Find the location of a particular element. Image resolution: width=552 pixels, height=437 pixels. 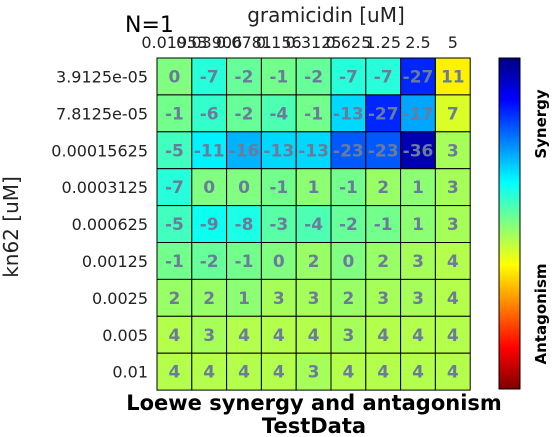

heatmap-cell-value: -4 is located at coordinates (313, 225).